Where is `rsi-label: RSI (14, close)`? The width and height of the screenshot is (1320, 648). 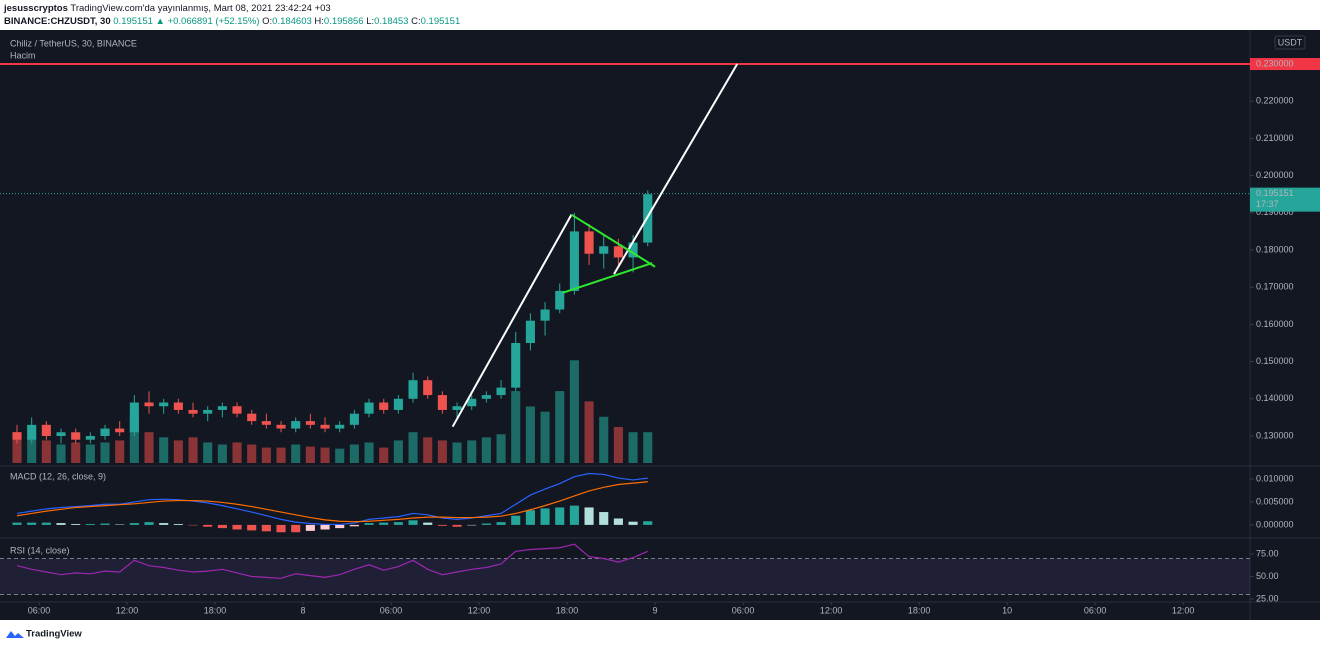 rsi-label: RSI (14, close) is located at coordinates (40, 550).